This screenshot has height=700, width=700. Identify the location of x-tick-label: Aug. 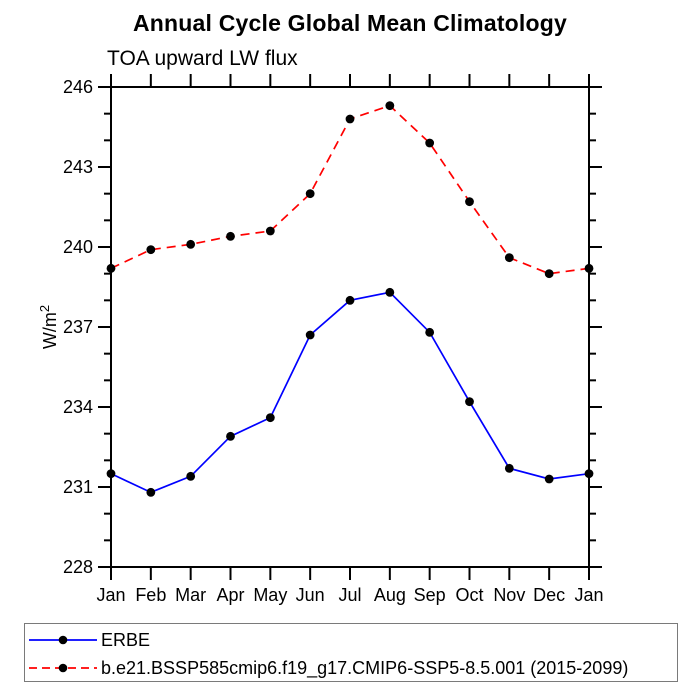
(390, 595).